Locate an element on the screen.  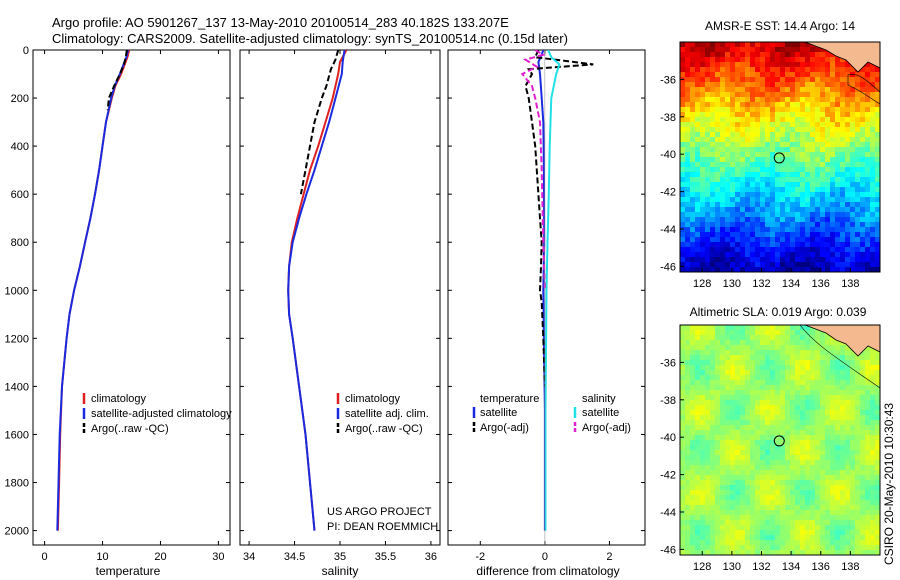
x-tick-label: 0 is located at coordinates (545, 557).